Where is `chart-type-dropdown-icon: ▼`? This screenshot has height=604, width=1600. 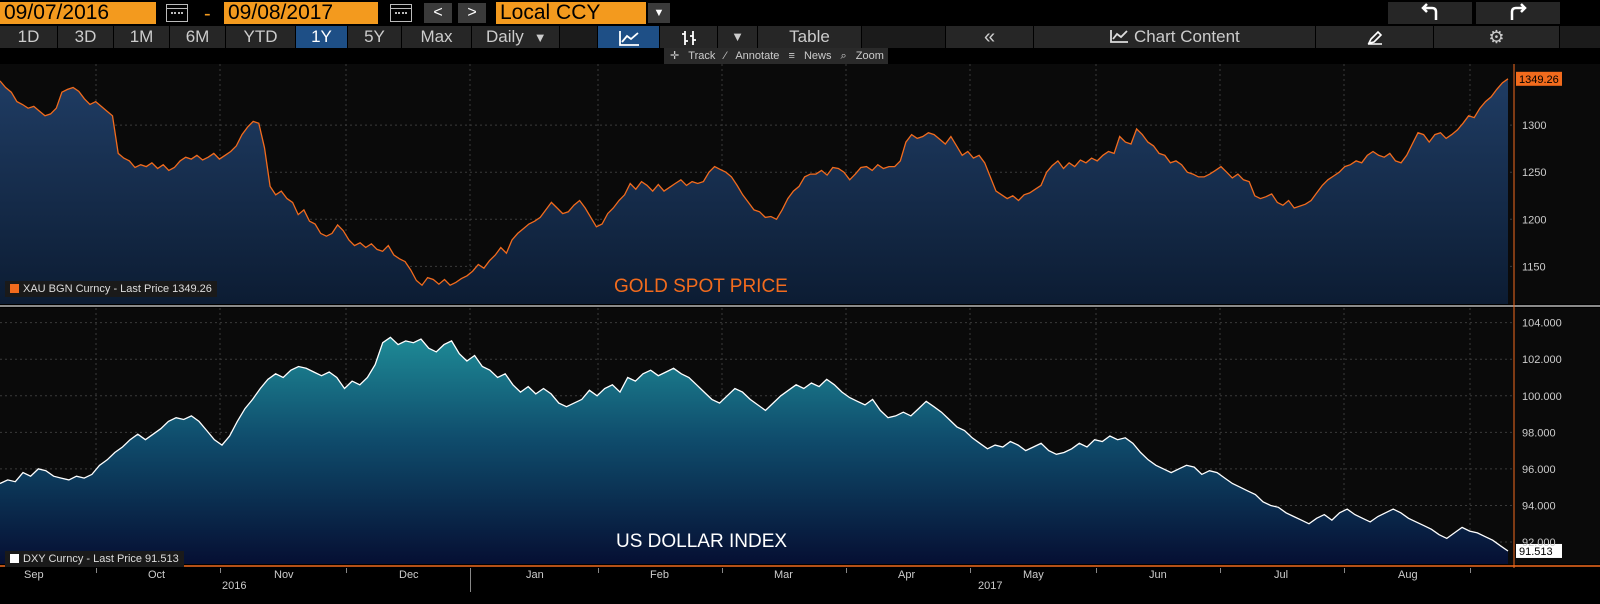 chart-type-dropdown-icon: ▼ is located at coordinates (738, 37).